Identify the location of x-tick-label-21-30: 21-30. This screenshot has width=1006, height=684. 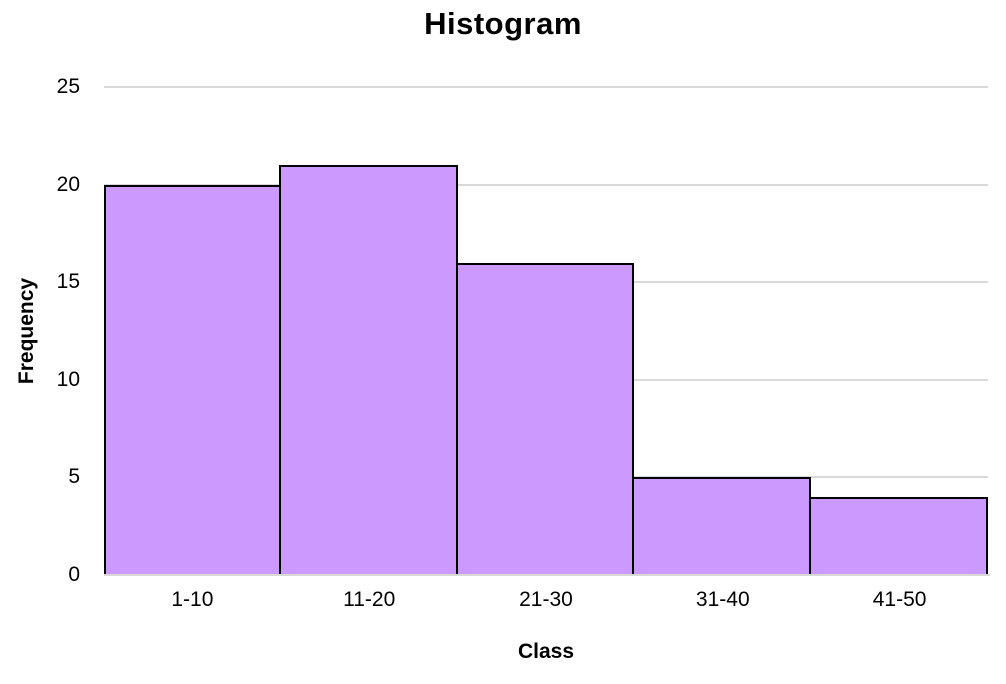
(546, 599).